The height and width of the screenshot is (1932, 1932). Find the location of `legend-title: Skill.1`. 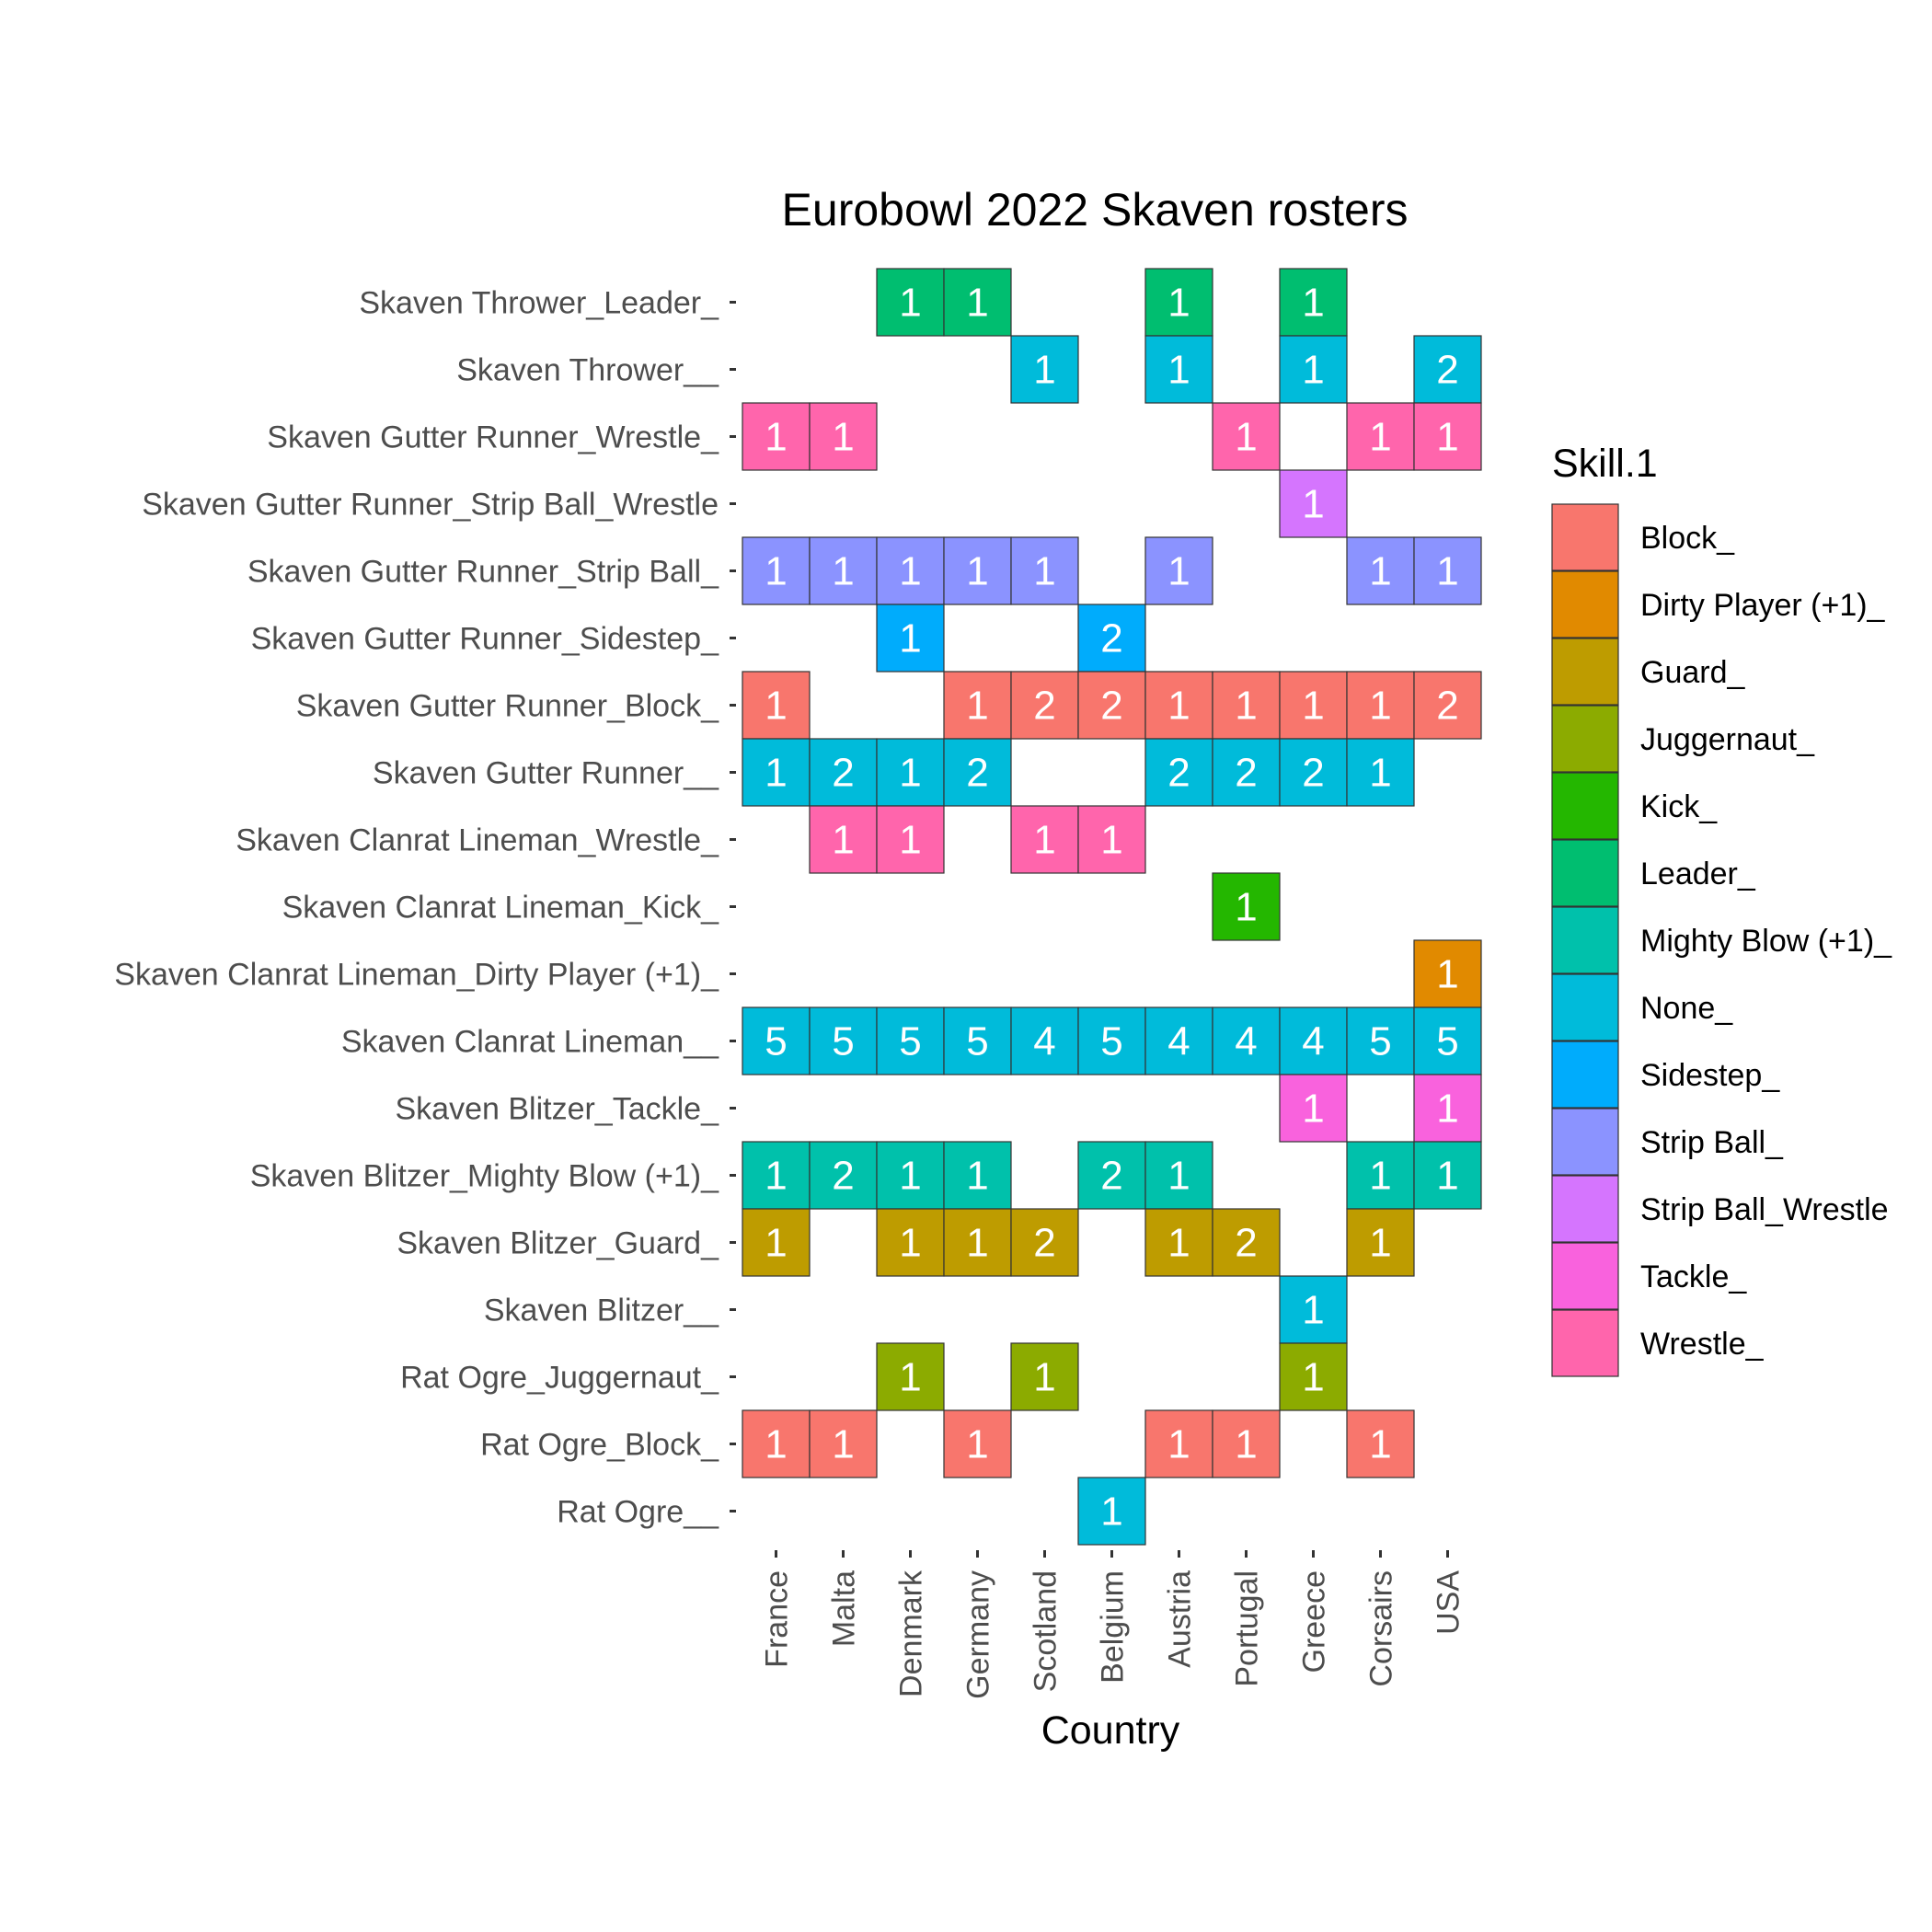

legend-title: Skill.1 is located at coordinates (1605, 464).